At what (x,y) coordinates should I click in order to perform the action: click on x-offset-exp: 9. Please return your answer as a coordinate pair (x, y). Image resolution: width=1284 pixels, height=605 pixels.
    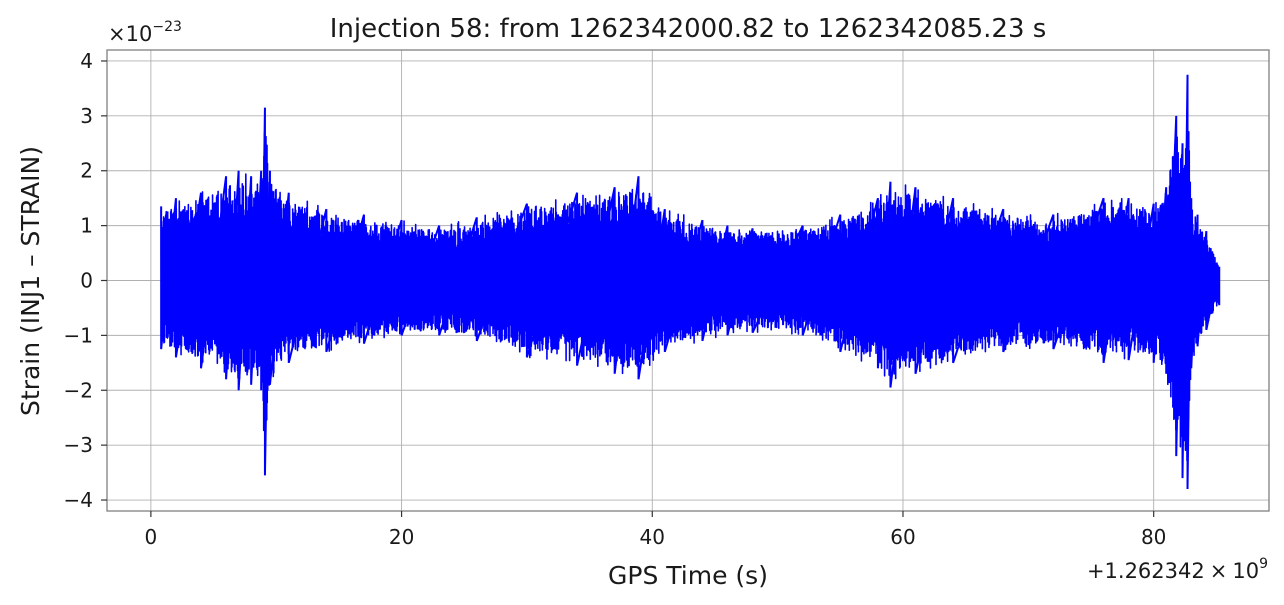
    Looking at the image, I should click on (1263, 564).